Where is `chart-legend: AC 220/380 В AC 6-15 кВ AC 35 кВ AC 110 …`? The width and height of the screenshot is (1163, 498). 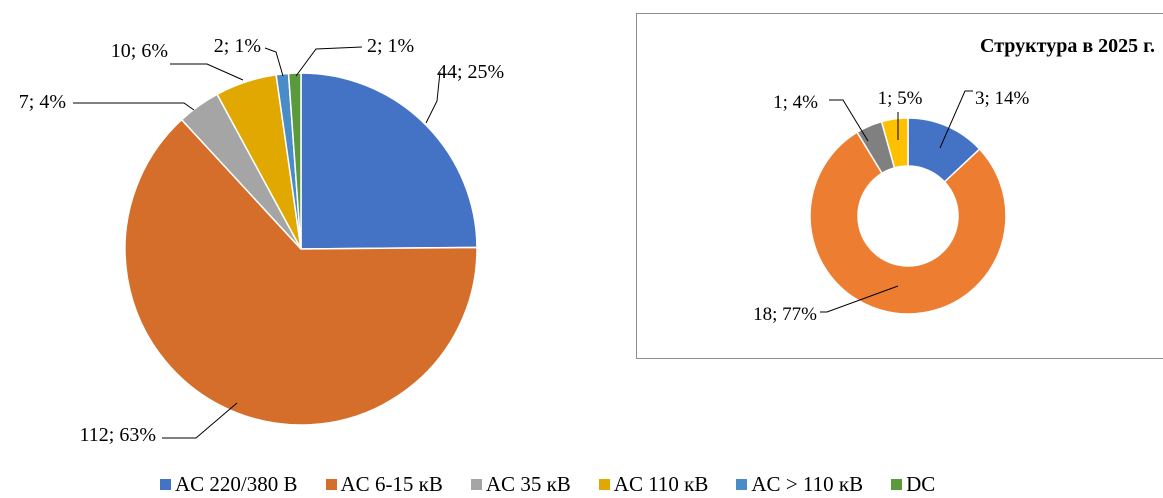
chart-legend: AC 220/380 В AC 6-15 кВ AC 35 кВ AC 110 … is located at coordinates (547, 484).